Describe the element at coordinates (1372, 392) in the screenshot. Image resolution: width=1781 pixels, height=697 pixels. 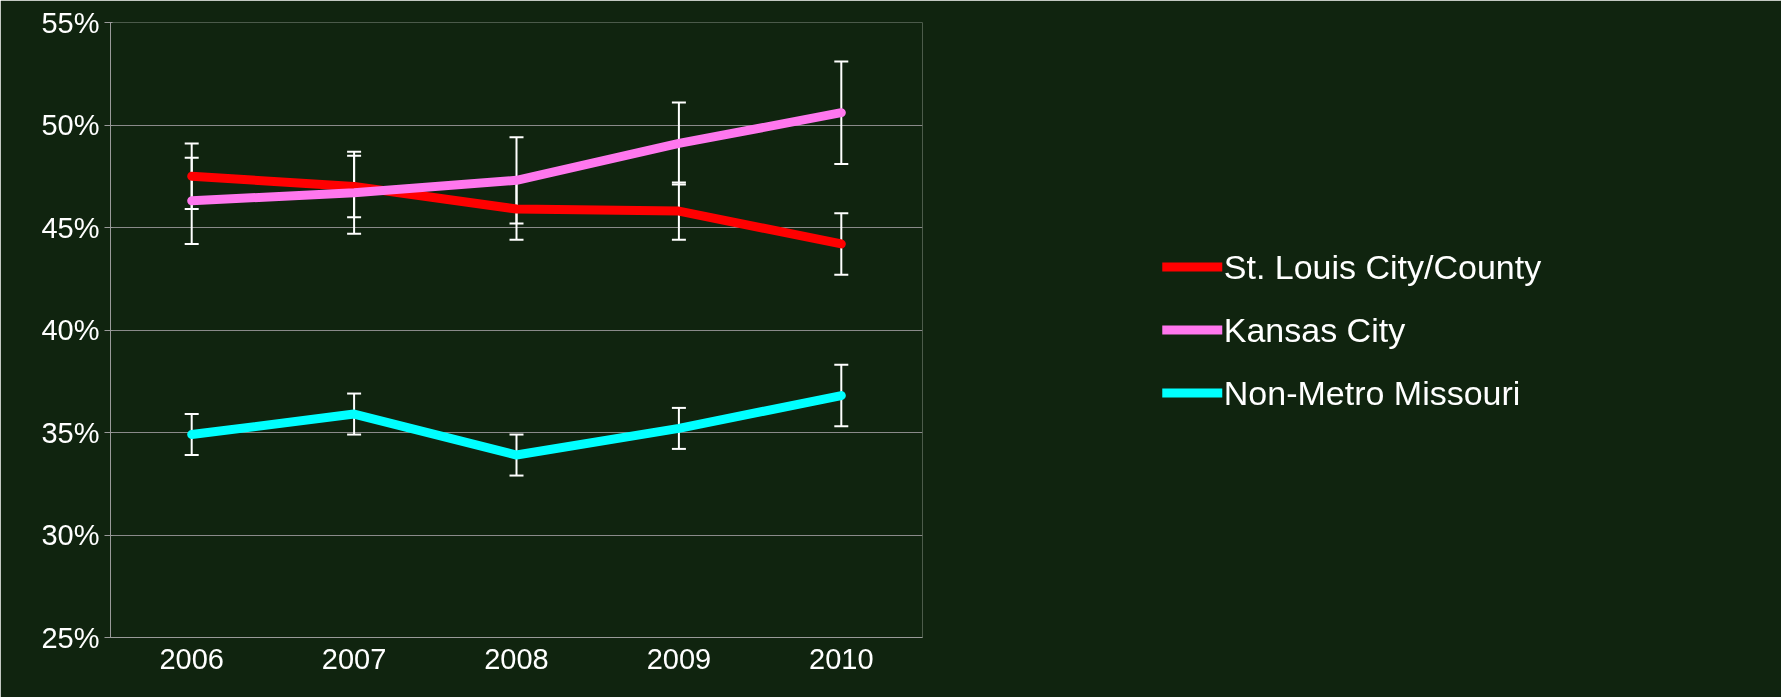
I see `legend-label: Non-Metro Missouri` at that location.